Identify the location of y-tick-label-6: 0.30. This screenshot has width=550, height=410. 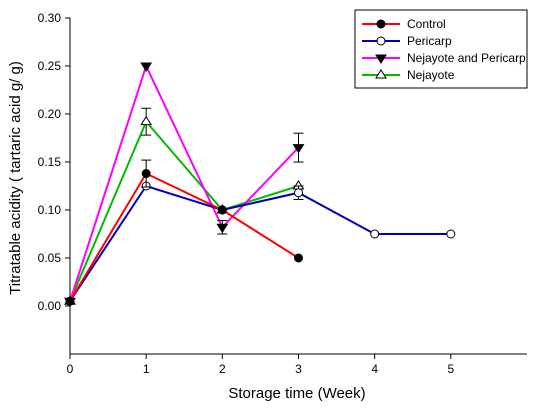
(50, 18).